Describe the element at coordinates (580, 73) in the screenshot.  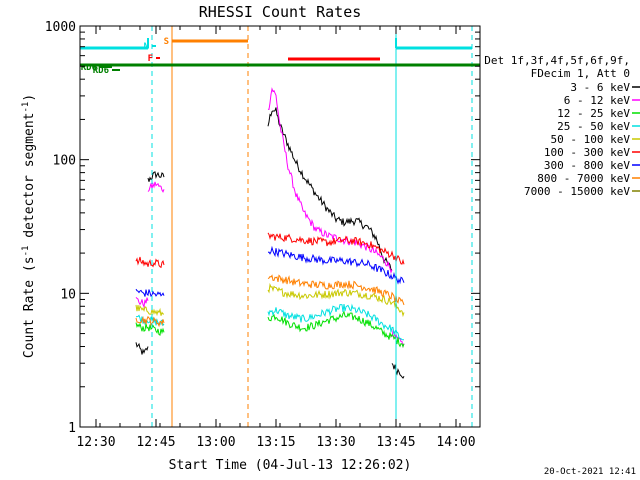
I see `legend-header-line-2: FDecim 1, Att 0` at that location.